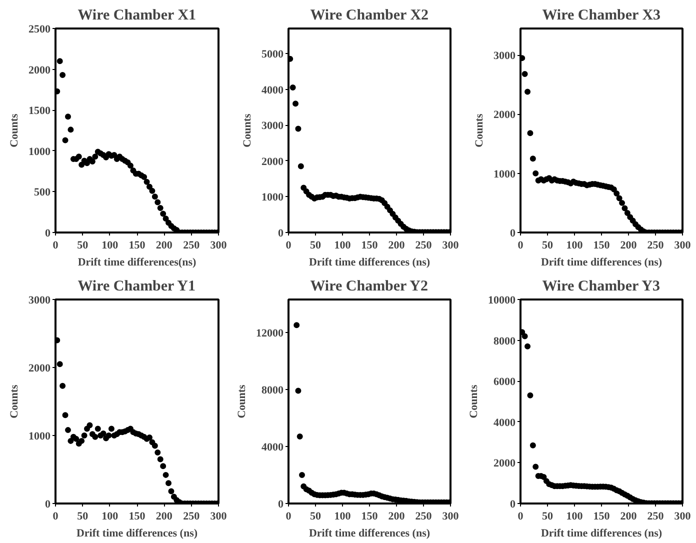 Image resolution: width=696 pixels, height=543 pixels. What do you see at coordinates (502, 300) in the screenshot?
I see `y-tick-label: 10000` at bounding box center [502, 300].